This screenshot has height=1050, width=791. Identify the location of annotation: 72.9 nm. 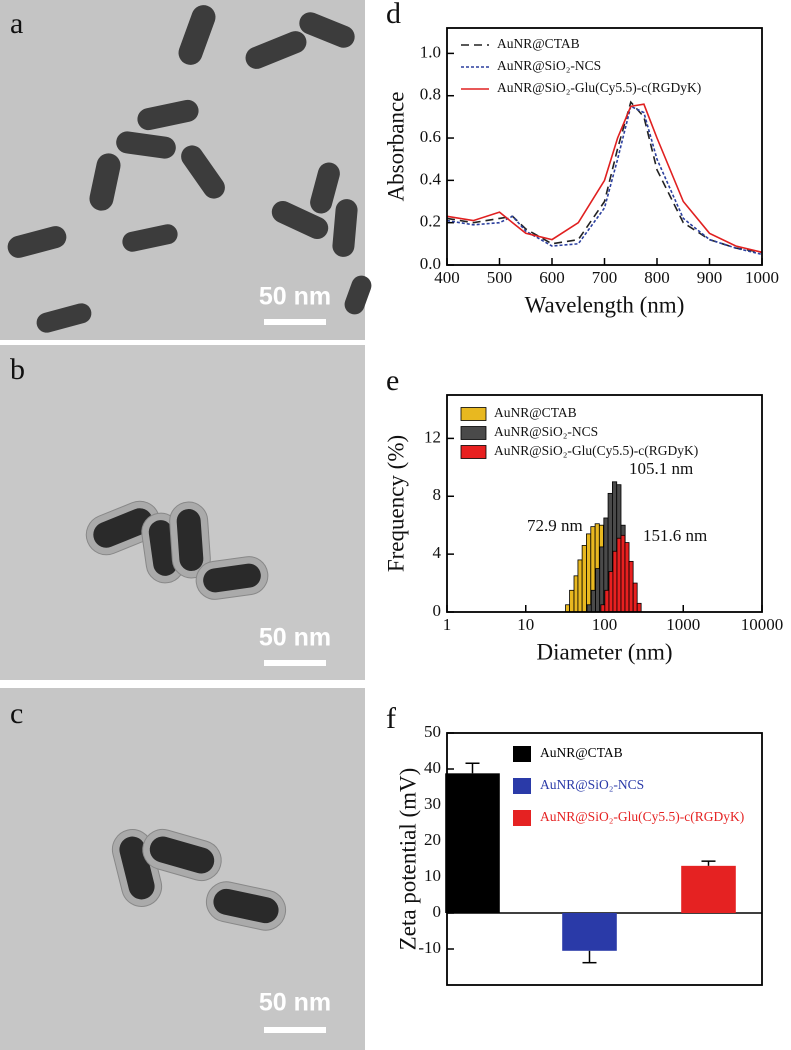
(555, 525).